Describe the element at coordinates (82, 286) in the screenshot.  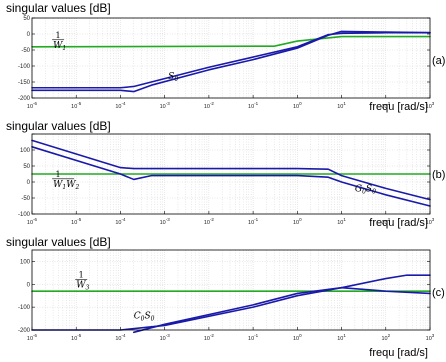
I see `fraction-denominator: W3` at that location.